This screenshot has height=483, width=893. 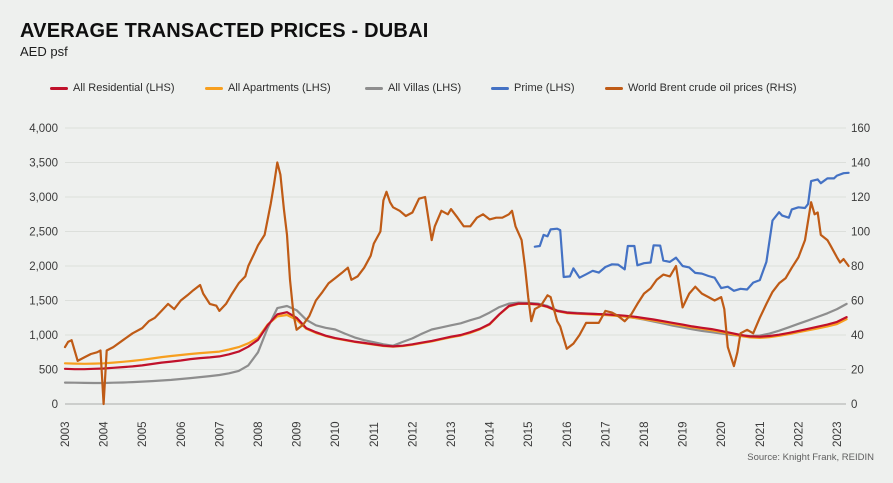 What do you see at coordinates (182, 434) in the screenshot?
I see `x-axis-tick: 2006` at bounding box center [182, 434].